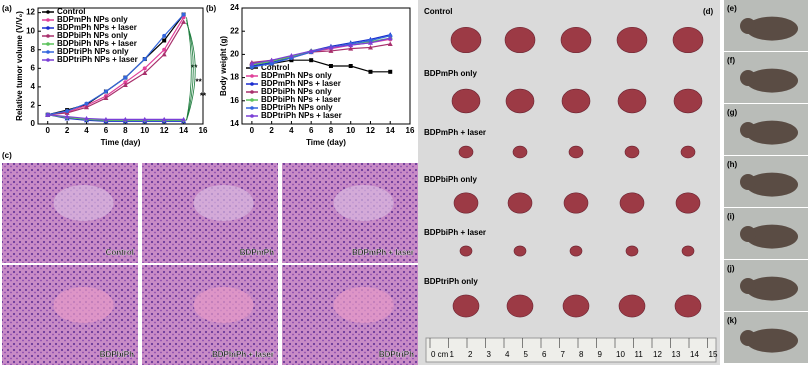 The height and width of the screenshot is (365, 808). What do you see at coordinates (450, 73) in the screenshot?
I see `tumor-group-label: BDPmPh only` at bounding box center [450, 73].